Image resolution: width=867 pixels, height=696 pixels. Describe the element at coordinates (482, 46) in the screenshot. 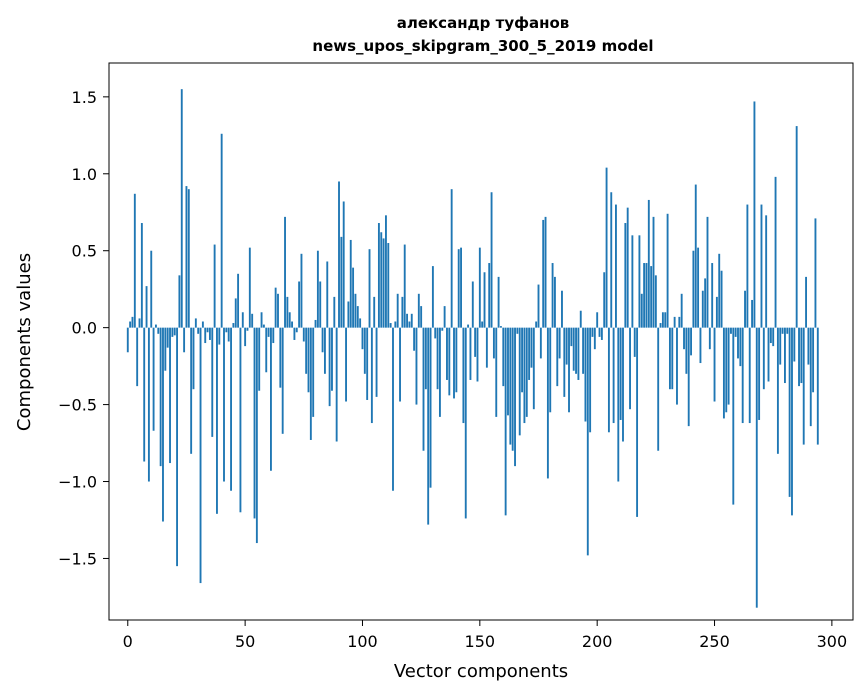

I see `chart-subtitle: news_upos_skipgram_300_5_2019 model` at that location.